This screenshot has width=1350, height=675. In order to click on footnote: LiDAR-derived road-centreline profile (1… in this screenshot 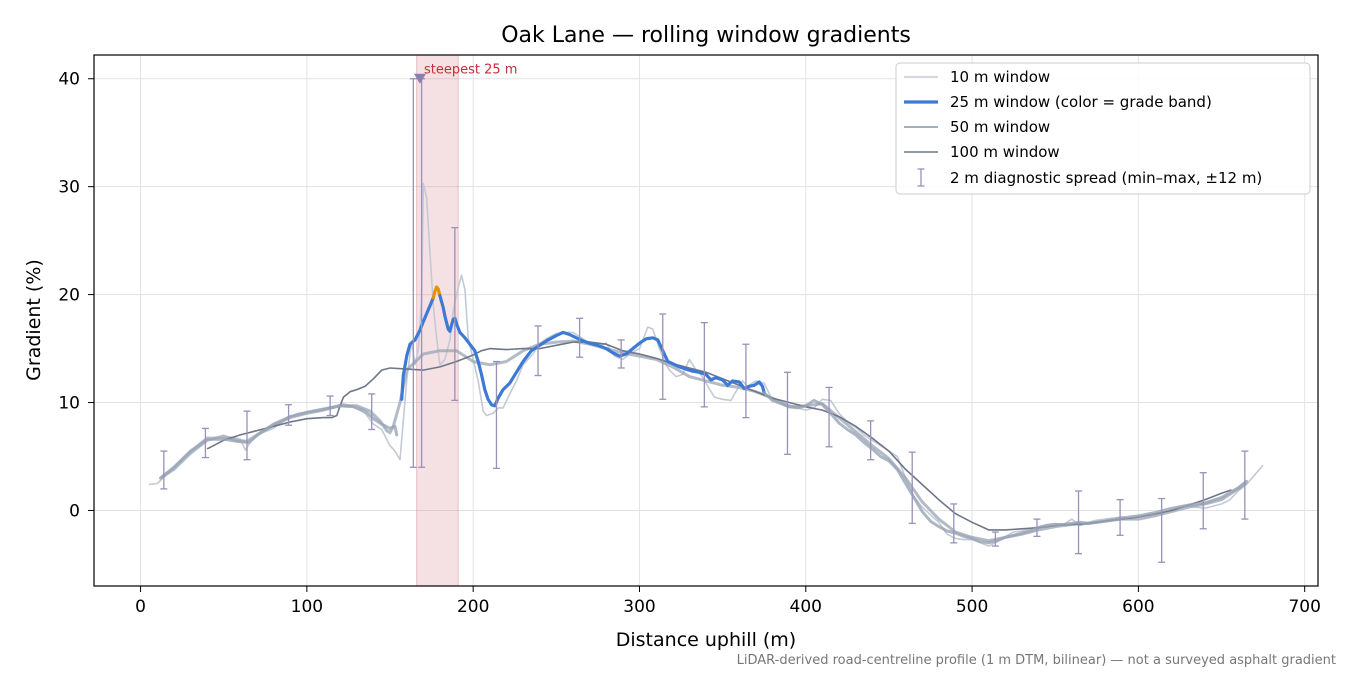, I will do `click(1036, 660)`.